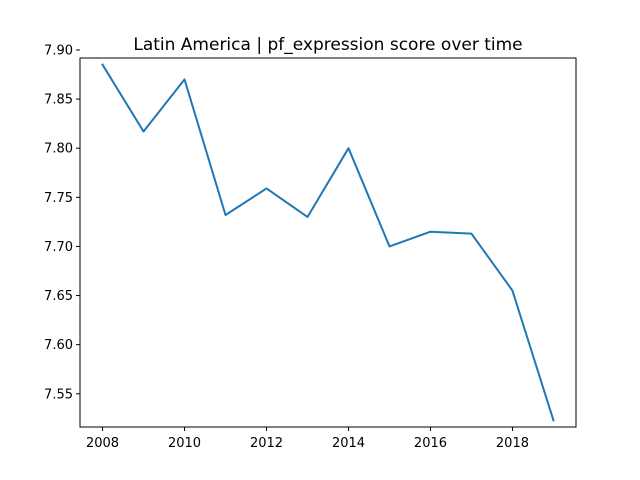 Image resolution: width=640 pixels, height=480 pixels. Describe the element at coordinates (58, 394) in the screenshot. I see `y-tick-label: 7.55` at that location.